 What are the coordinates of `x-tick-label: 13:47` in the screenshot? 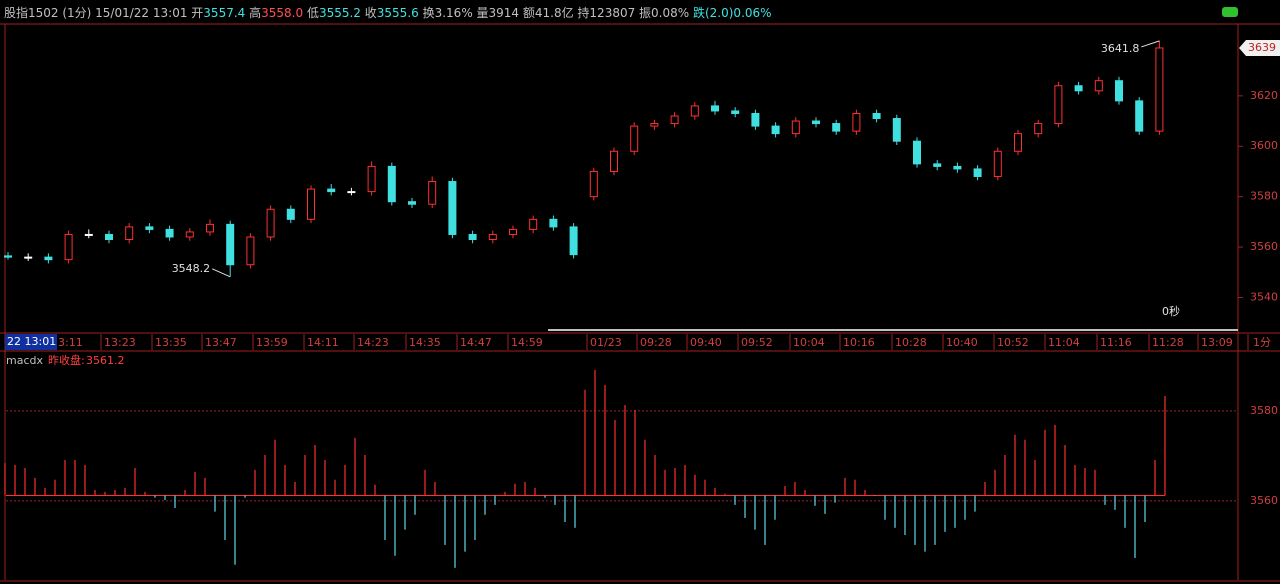 It's located at (221, 342).